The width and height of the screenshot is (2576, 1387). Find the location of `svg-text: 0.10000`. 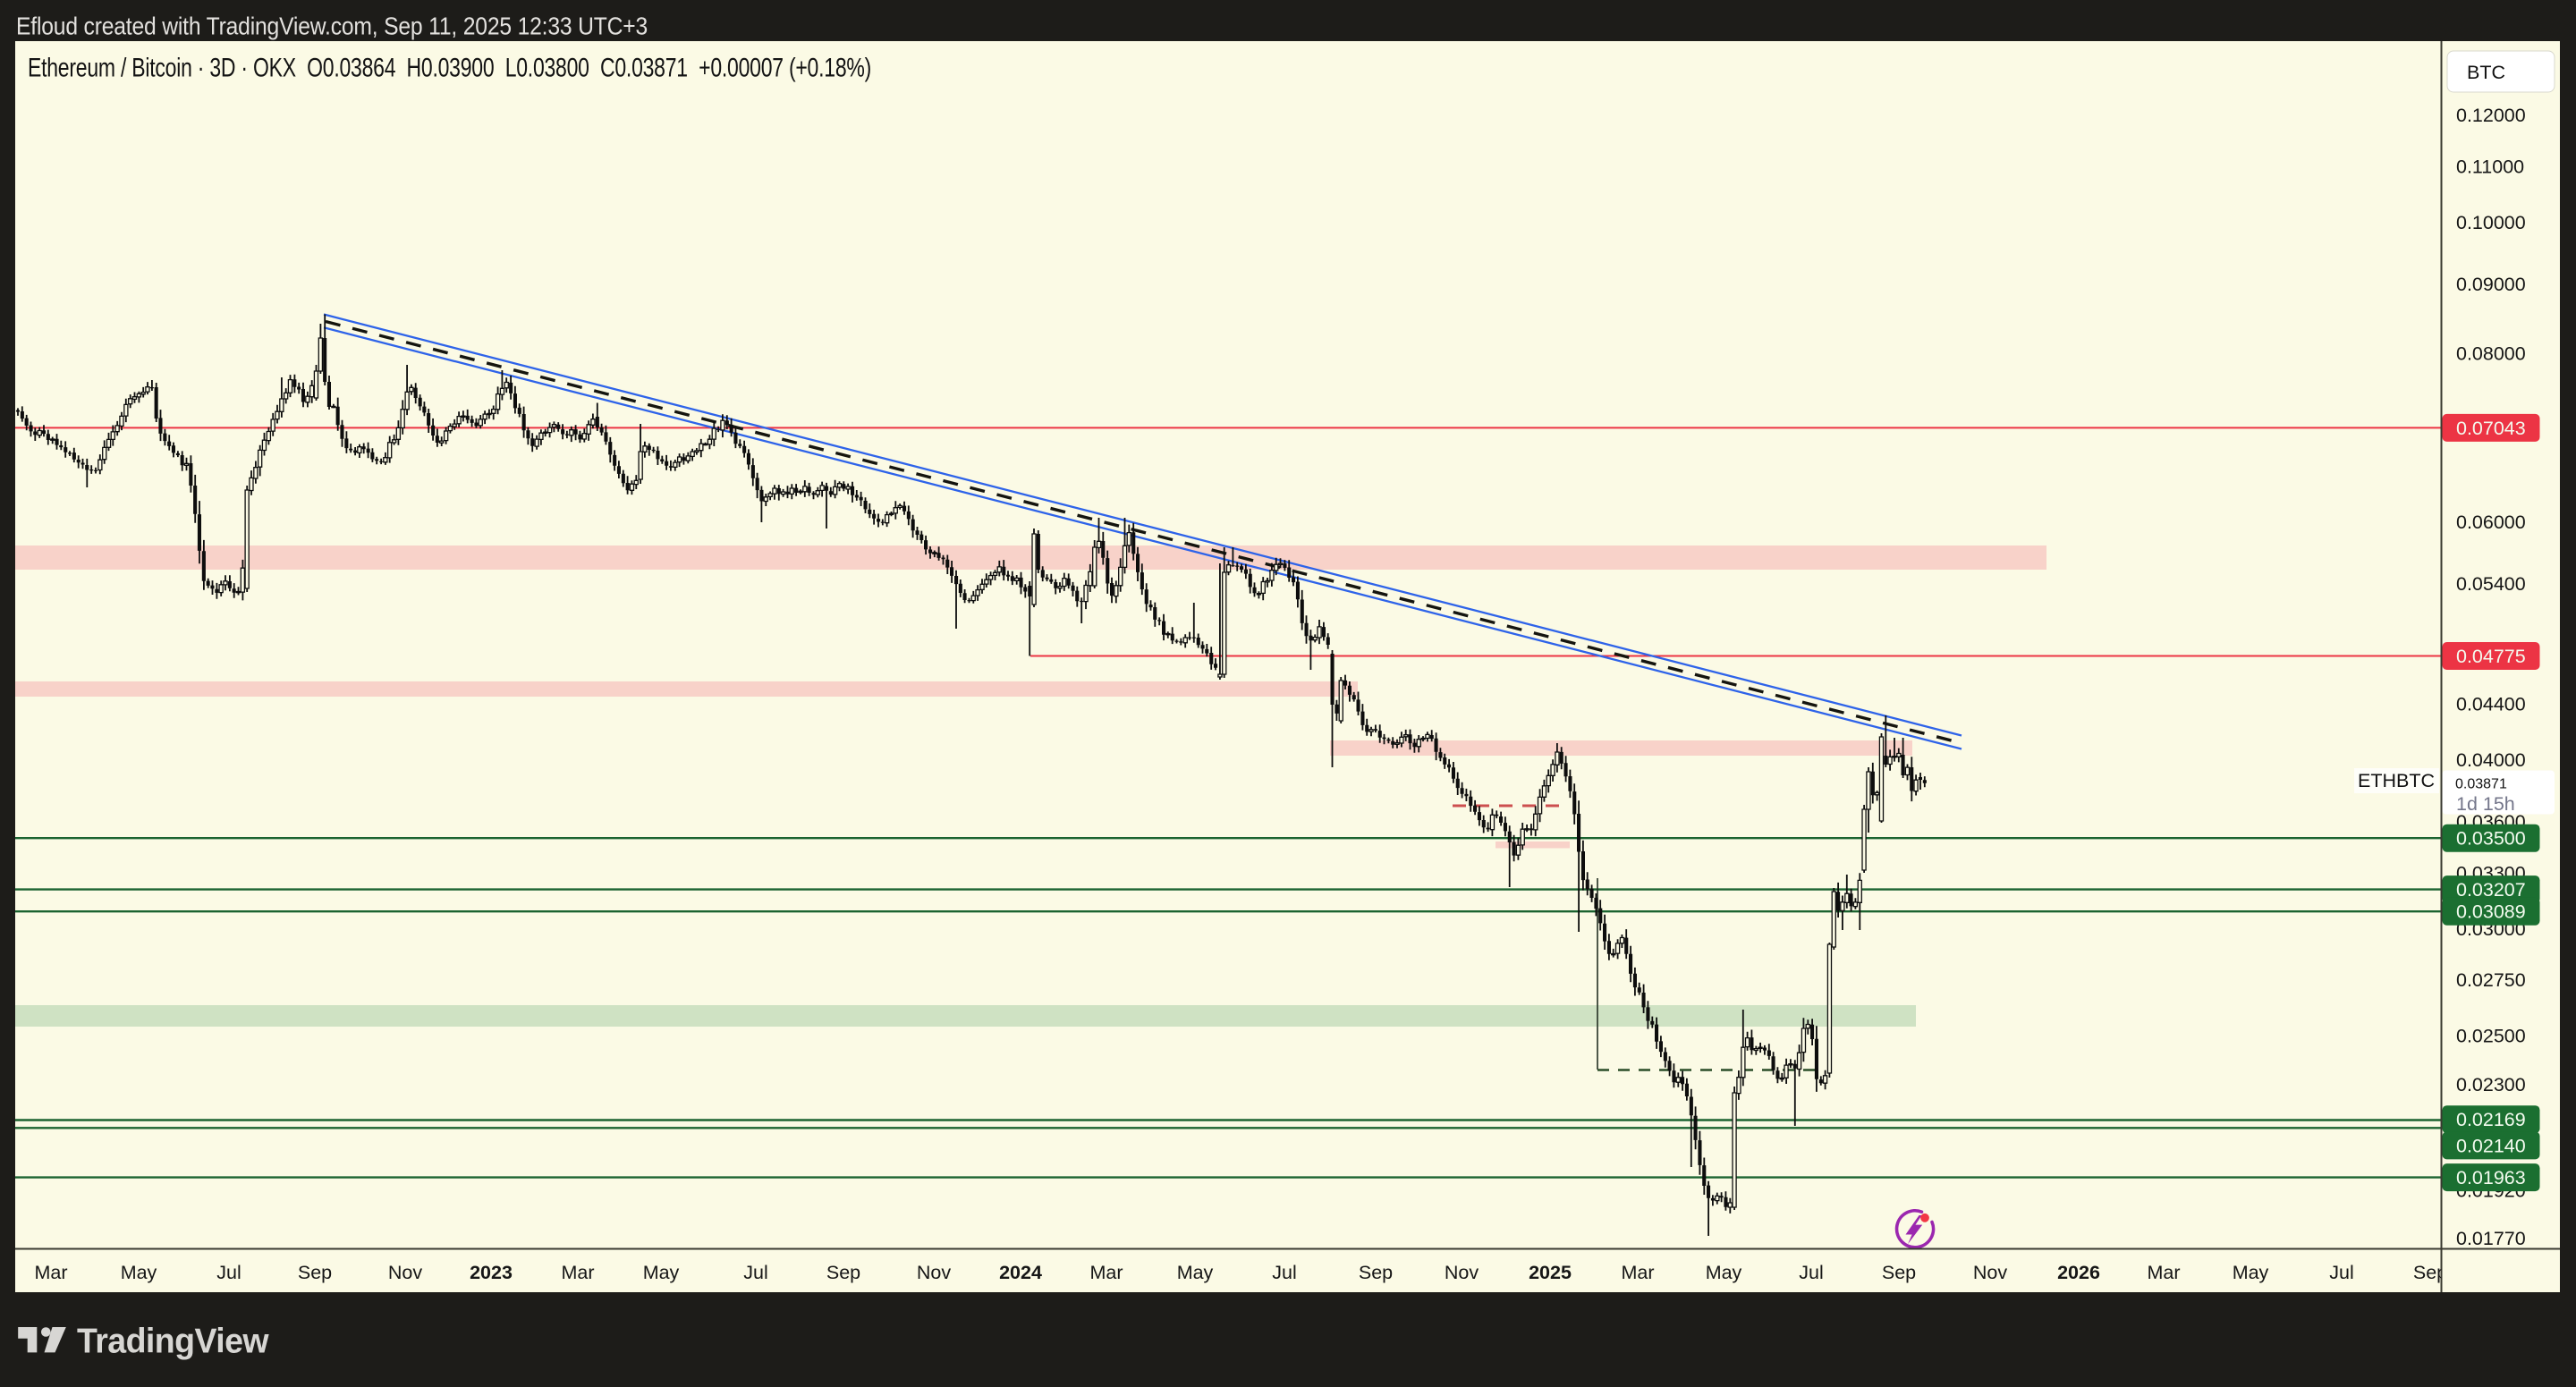

svg-text: 0.10000 is located at coordinates (2491, 222).